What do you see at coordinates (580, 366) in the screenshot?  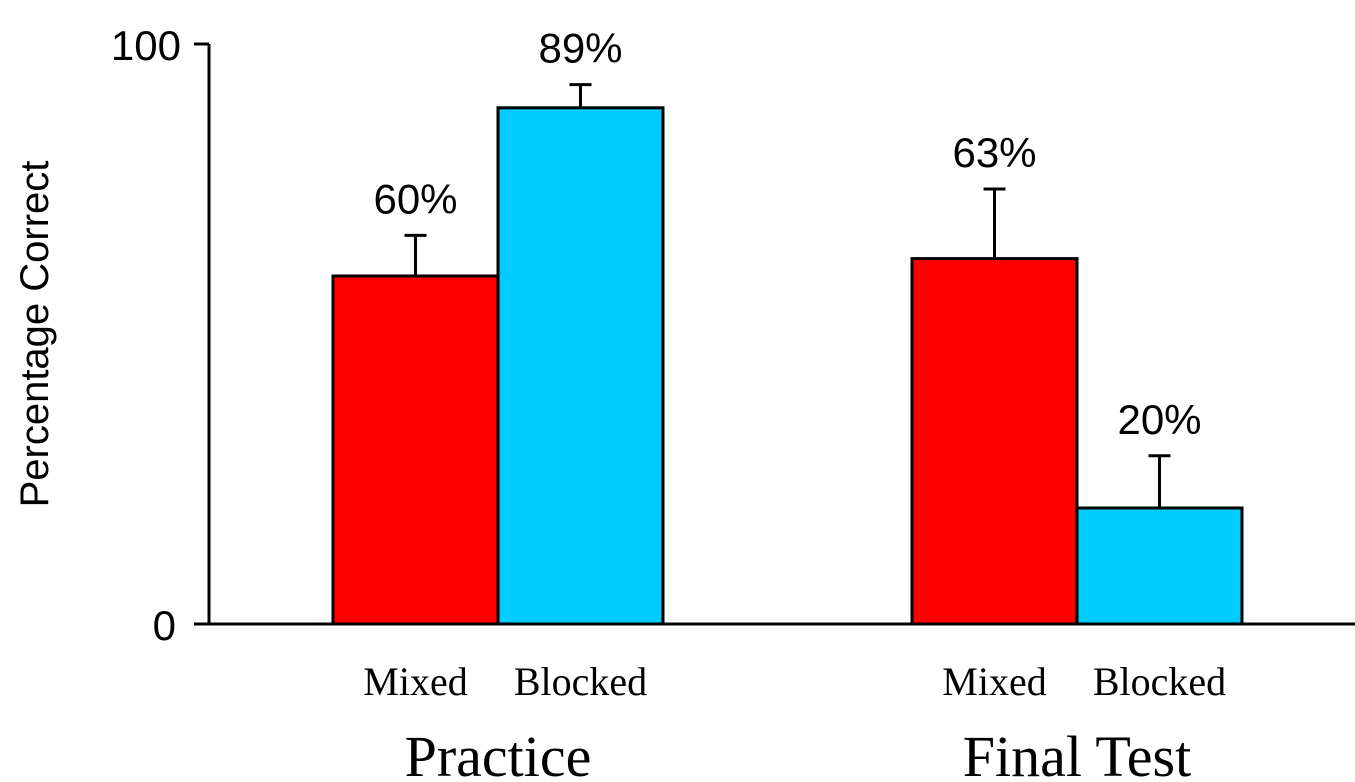 I see `bar-practice-blocked` at bounding box center [580, 366].